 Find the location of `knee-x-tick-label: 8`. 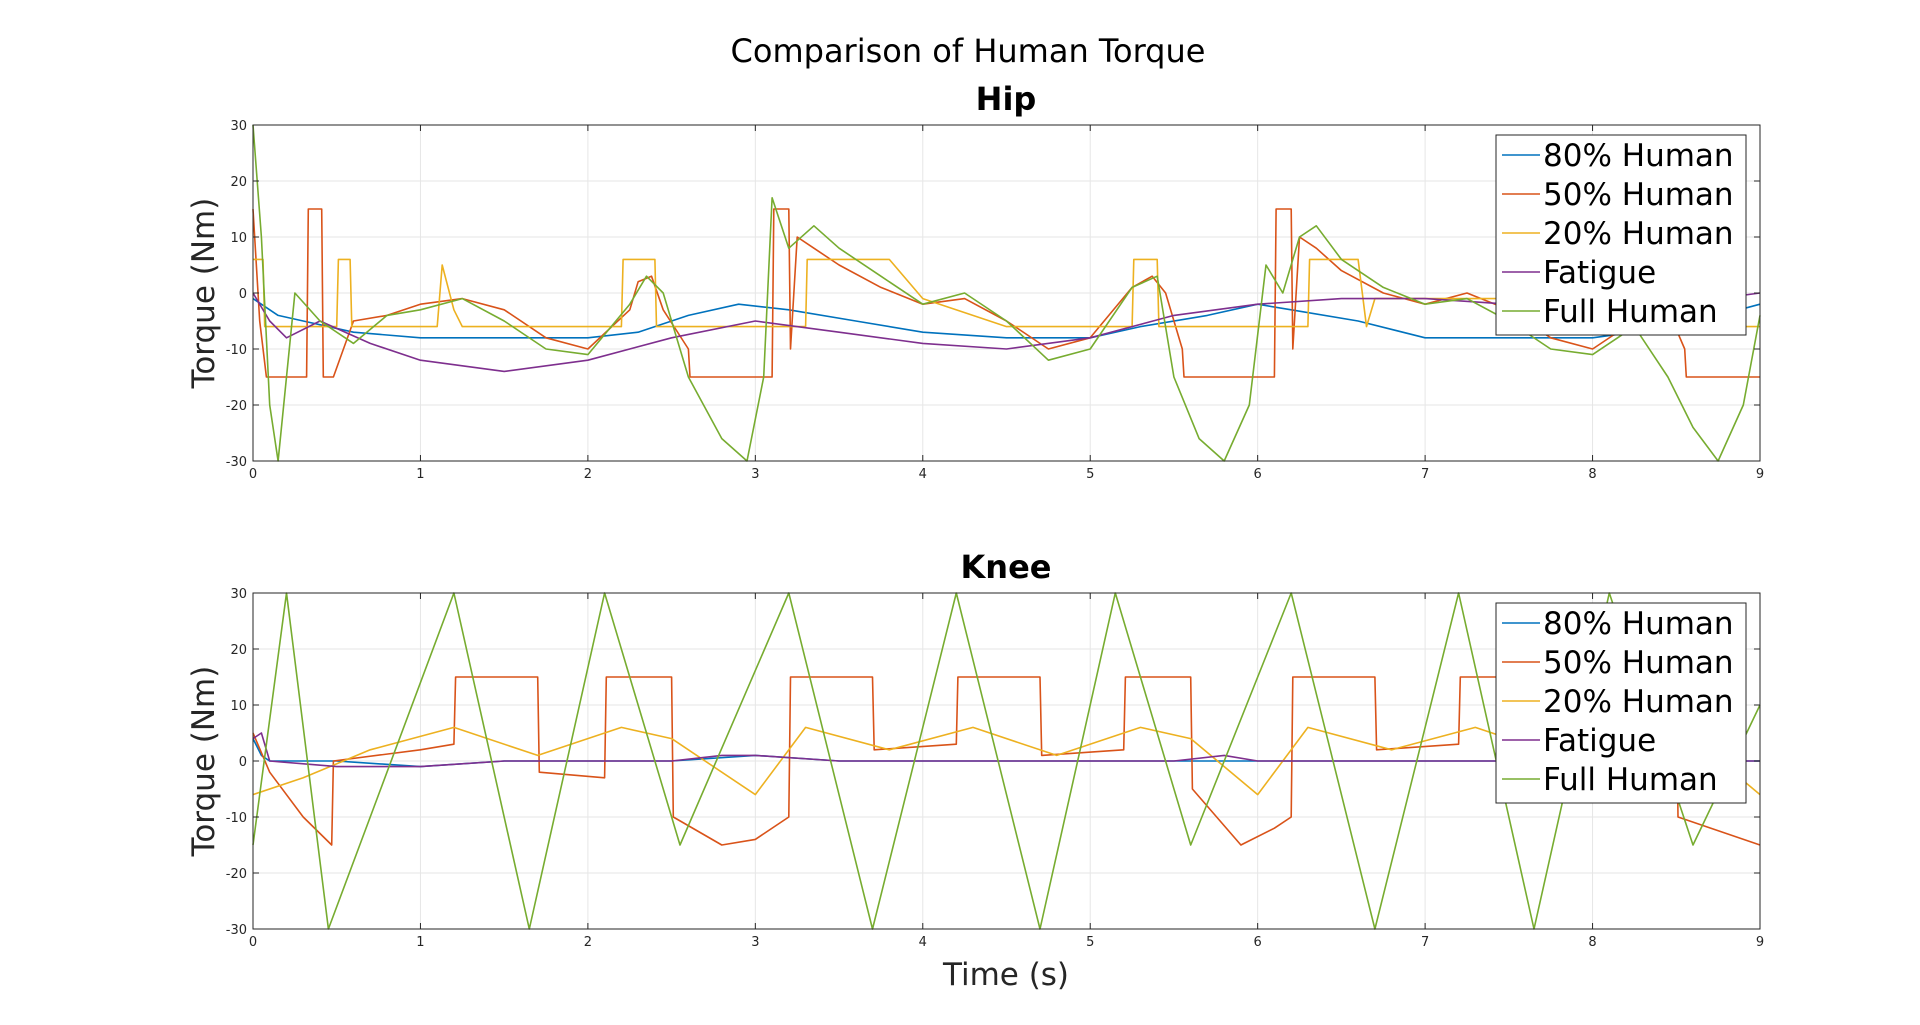

knee-x-tick-label: 8 is located at coordinates (1592, 942).